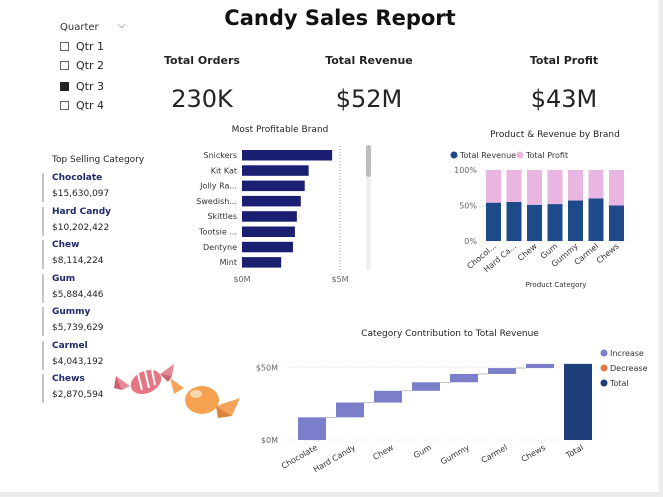 This screenshot has width=663, height=497. I want to click on legend-label: Decrease, so click(629, 368).